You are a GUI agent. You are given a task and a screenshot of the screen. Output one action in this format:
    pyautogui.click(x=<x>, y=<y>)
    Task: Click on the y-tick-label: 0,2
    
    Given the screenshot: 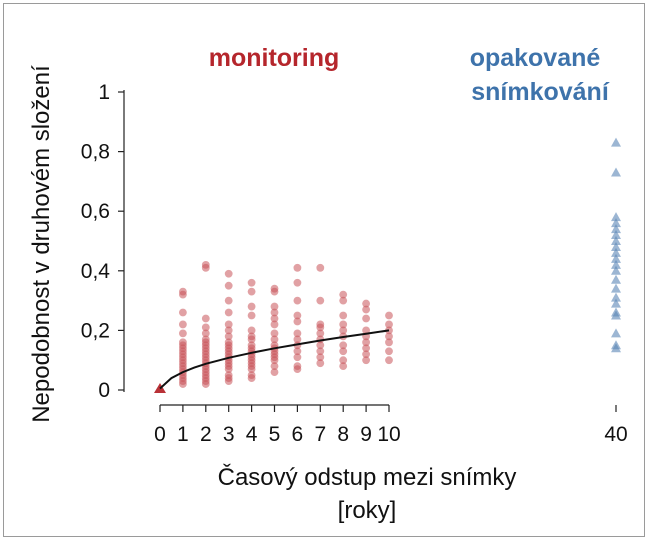 What is the action you would take?
    pyautogui.click(x=95, y=330)
    